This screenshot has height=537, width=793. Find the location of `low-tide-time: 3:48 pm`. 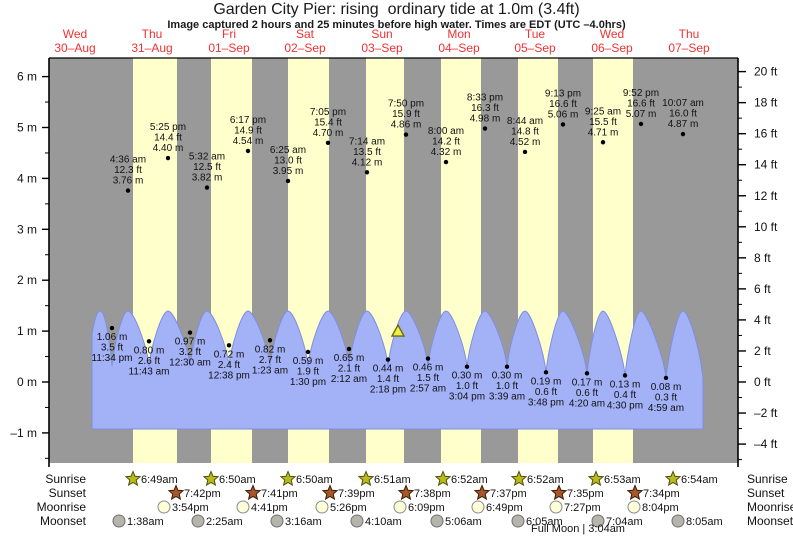

low-tide-time: 3:48 pm is located at coordinates (546, 402).